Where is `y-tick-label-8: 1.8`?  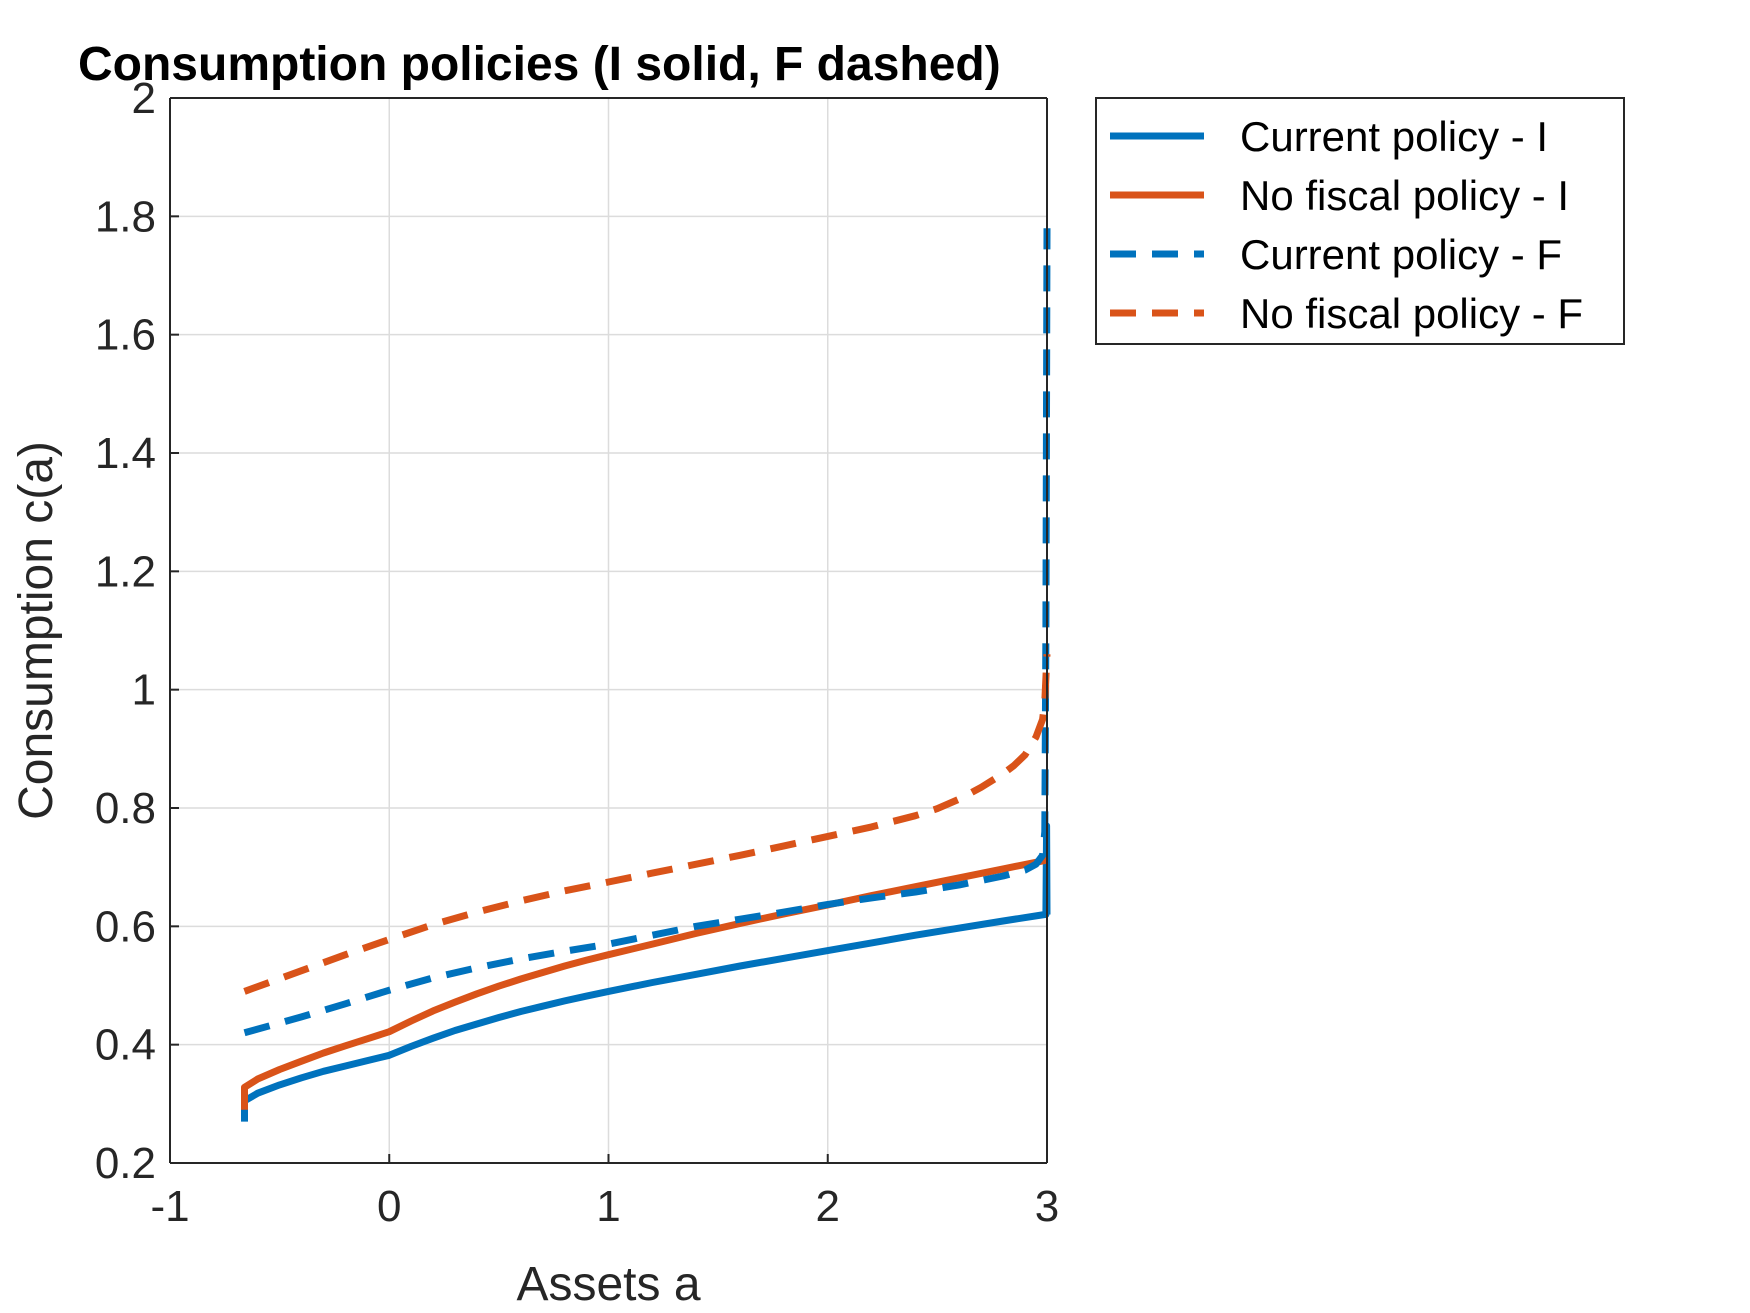
y-tick-label-8: 1.8 is located at coordinates (125, 216).